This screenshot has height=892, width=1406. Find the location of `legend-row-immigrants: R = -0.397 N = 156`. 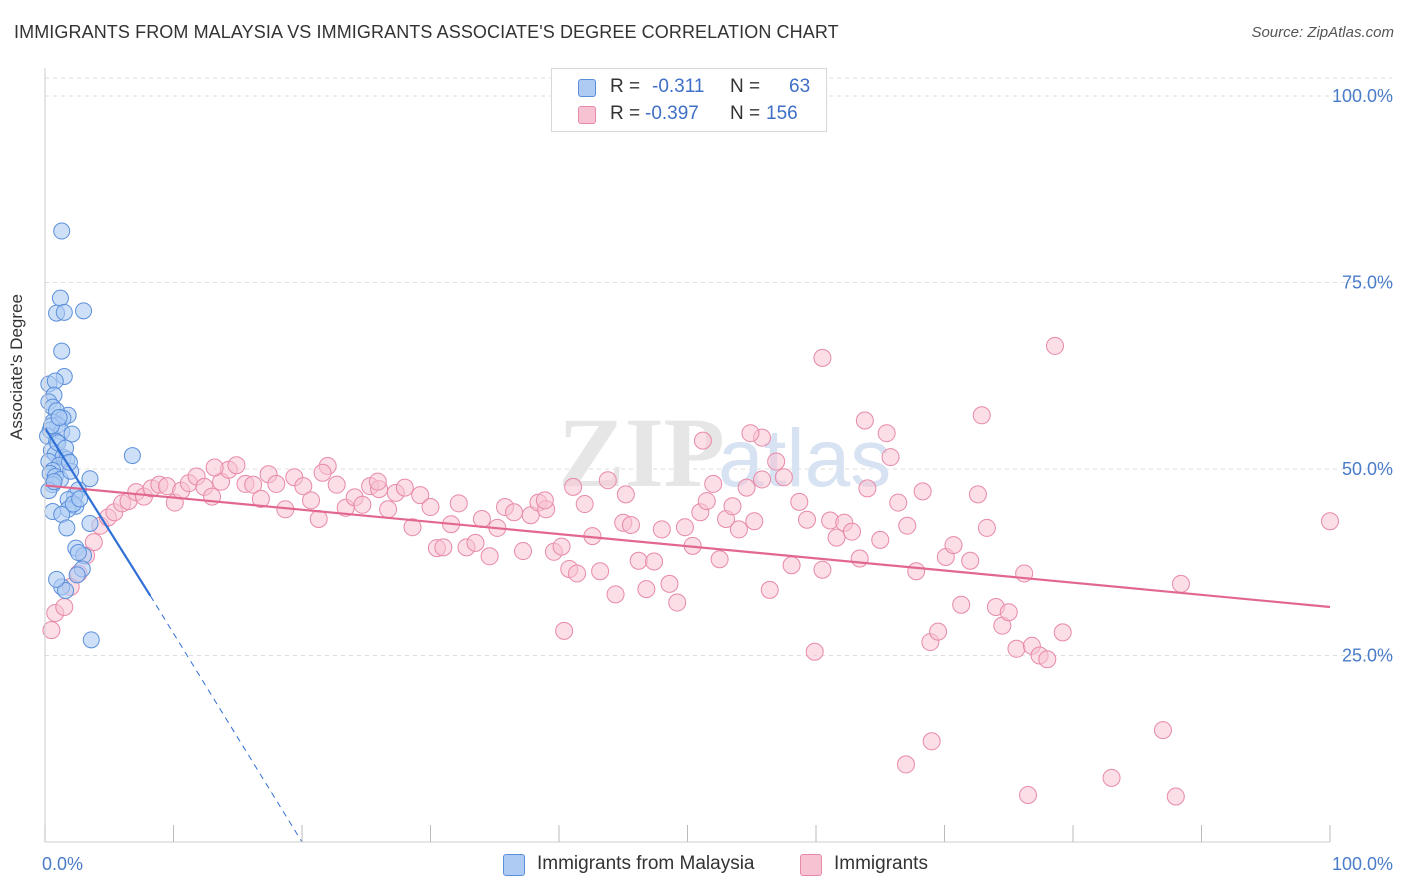

legend-row-immigrants: R = -0.397 N = 156 is located at coordinates (689, 115).